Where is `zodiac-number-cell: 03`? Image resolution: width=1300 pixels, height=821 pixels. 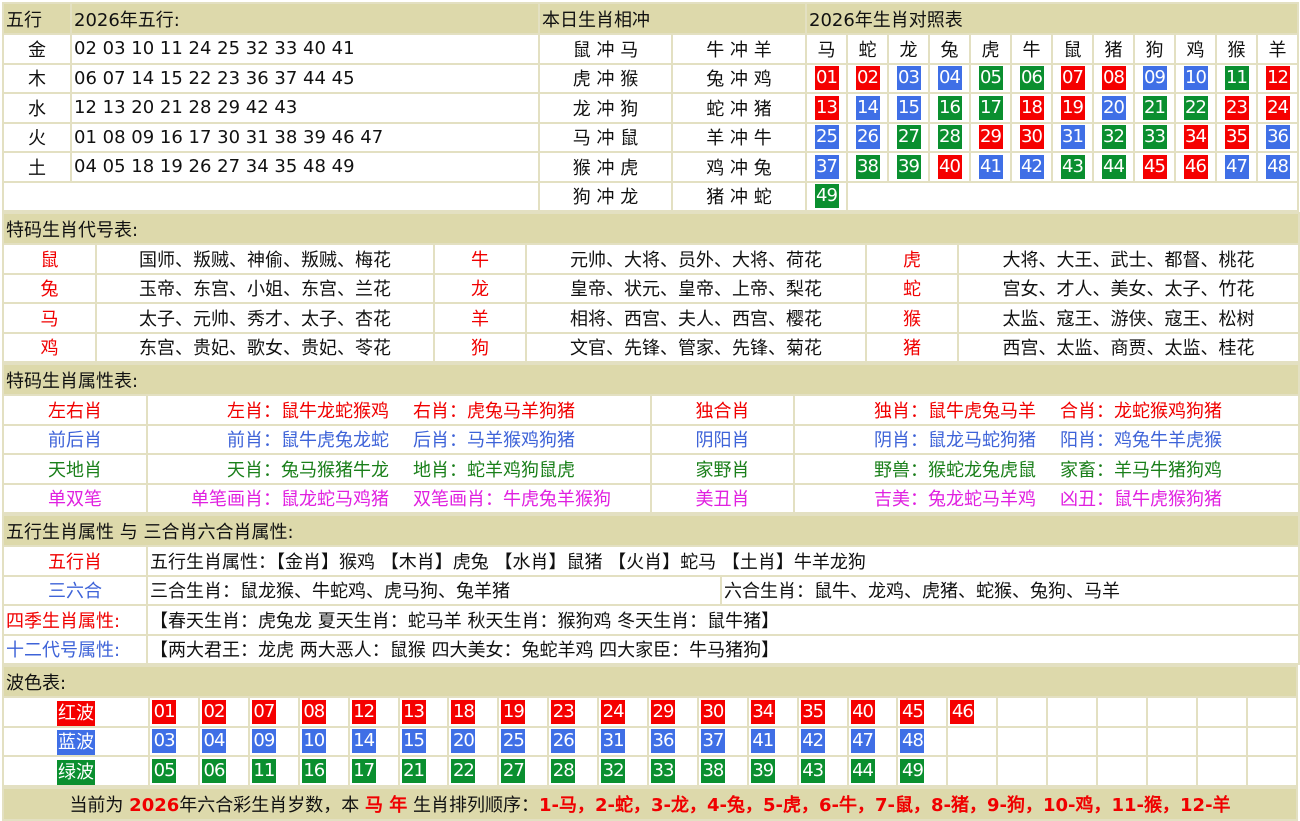 zodiac-number-cell: 03 is located at coordinates (908, 78).